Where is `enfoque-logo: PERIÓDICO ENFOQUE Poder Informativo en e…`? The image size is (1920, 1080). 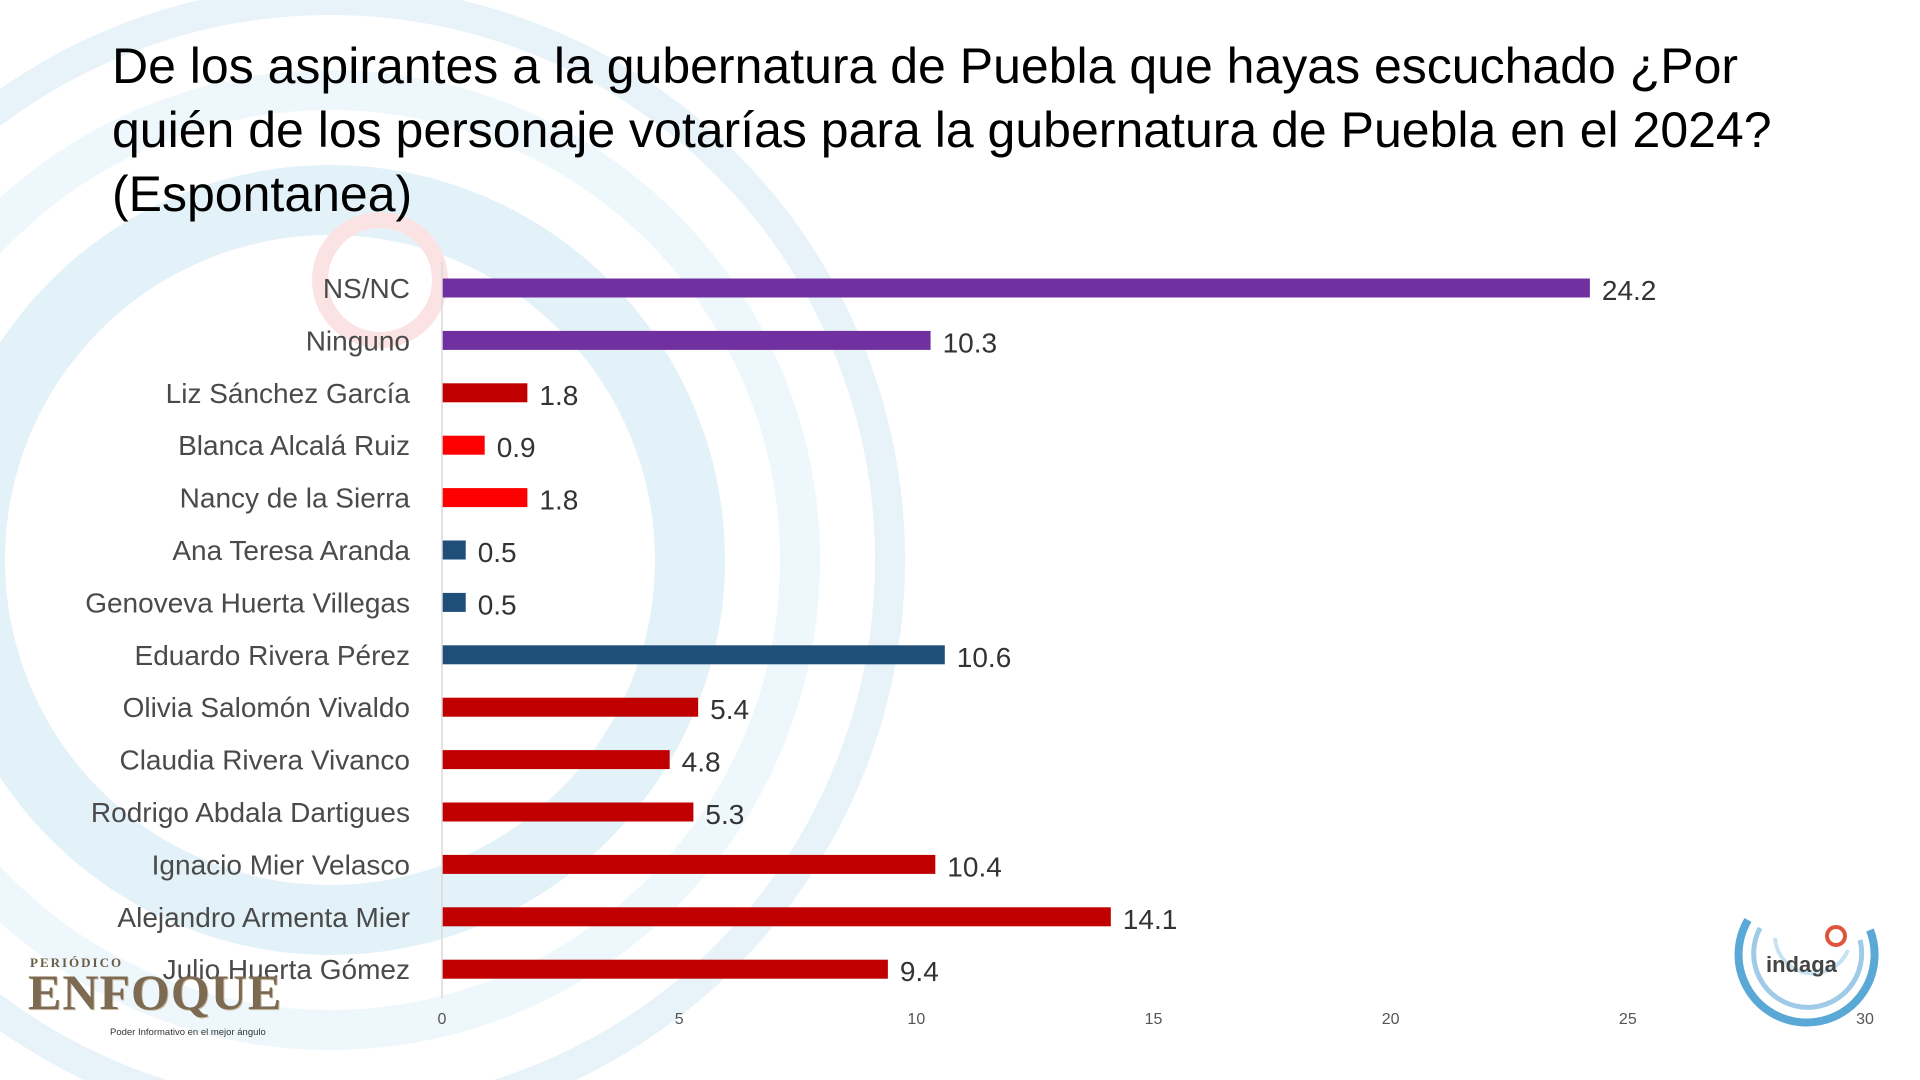
enfoque-logo: PERIÓDICO ENFOQUE Poder Informativo en e… is located at coordinates (154, 996).